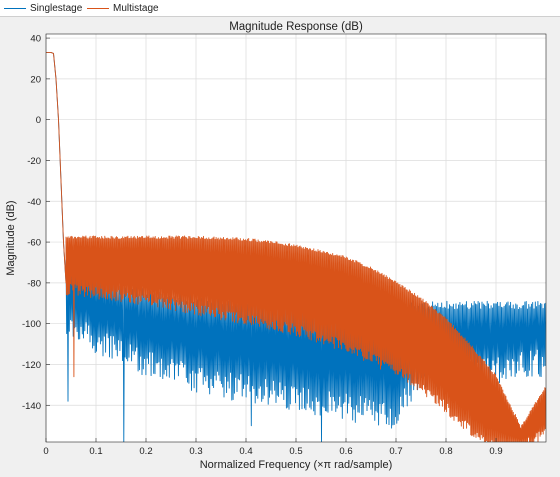  Describe the element at coordinates (395, 451) in the screenshot. I see `x-tick-label: 0.7` at that location.